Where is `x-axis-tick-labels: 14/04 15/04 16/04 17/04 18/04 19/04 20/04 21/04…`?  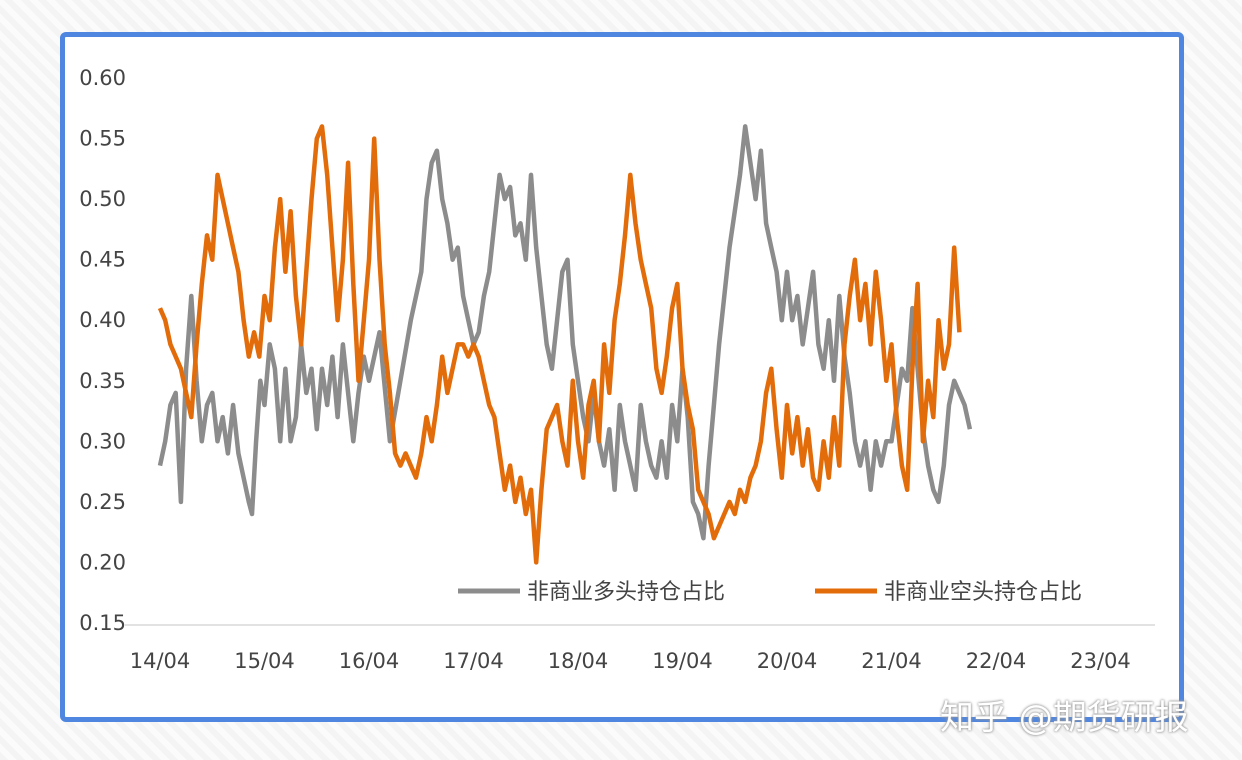 x-axis-tick-labels: 14/04 15/04 16/04 17/04 18/04 19/04 20/04 21/04… is located at coordinates (630, 661).